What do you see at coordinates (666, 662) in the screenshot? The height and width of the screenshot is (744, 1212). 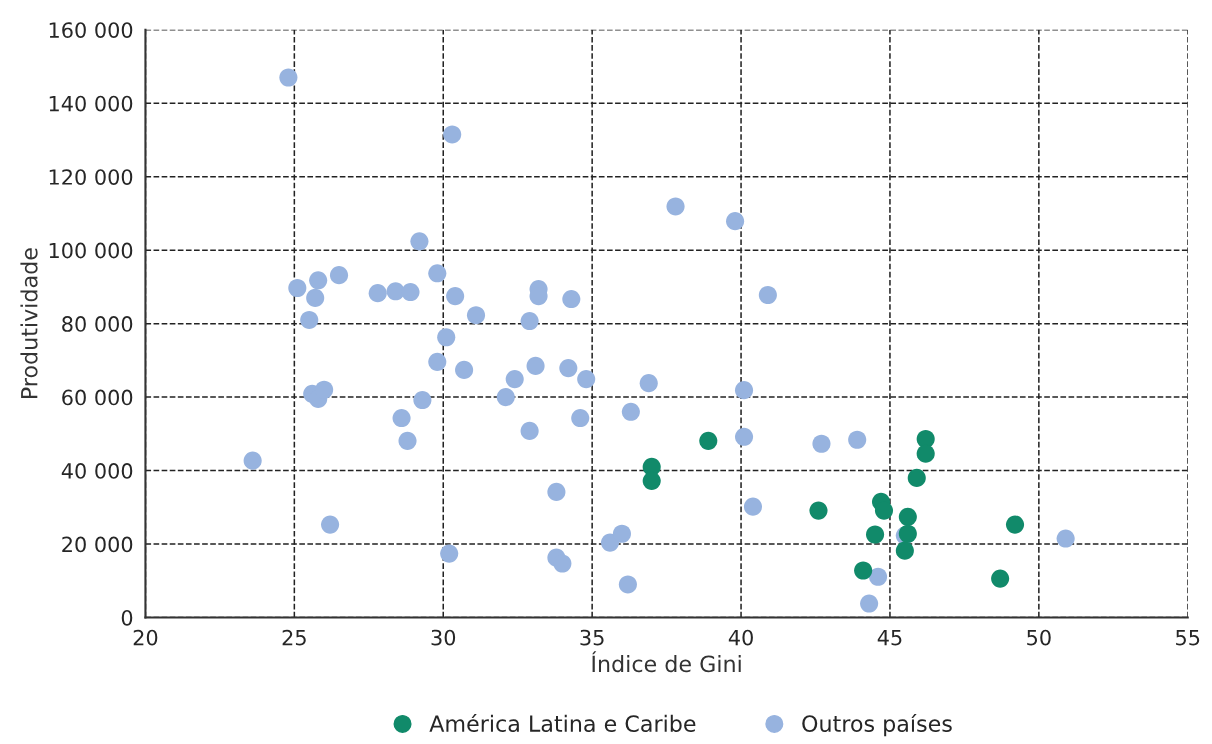 I see `x-axis-title: Índice de Gini` at bounding box center [666, 662].